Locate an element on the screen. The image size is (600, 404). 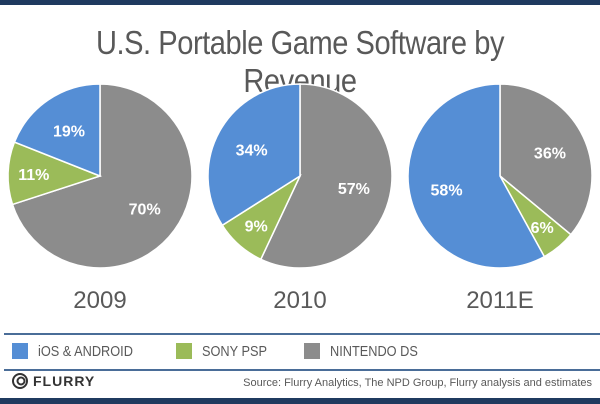
legend-label: SONY PSP is located at coordinates (234, 351).